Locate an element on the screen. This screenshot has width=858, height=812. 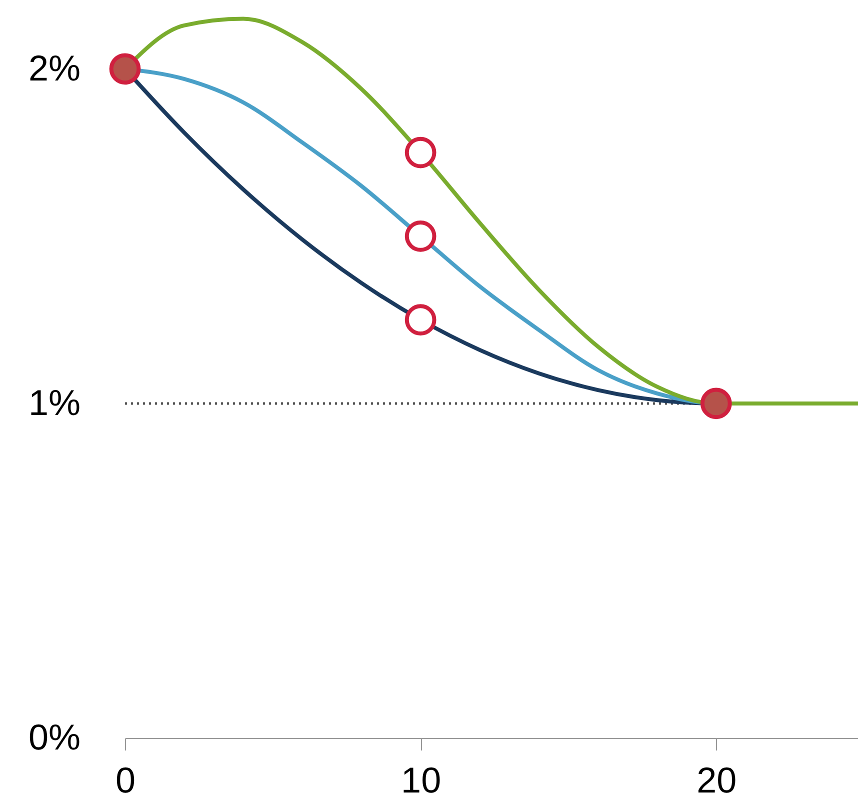
y-tick-label: 2% is located at coordinates (54, 67).